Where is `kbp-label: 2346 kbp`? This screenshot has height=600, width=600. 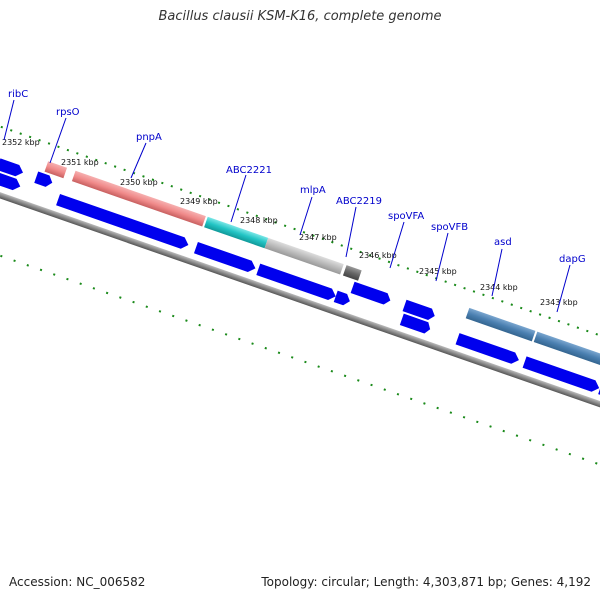 kbp-label: 2346 kbp is located at coordinates (378, 255).